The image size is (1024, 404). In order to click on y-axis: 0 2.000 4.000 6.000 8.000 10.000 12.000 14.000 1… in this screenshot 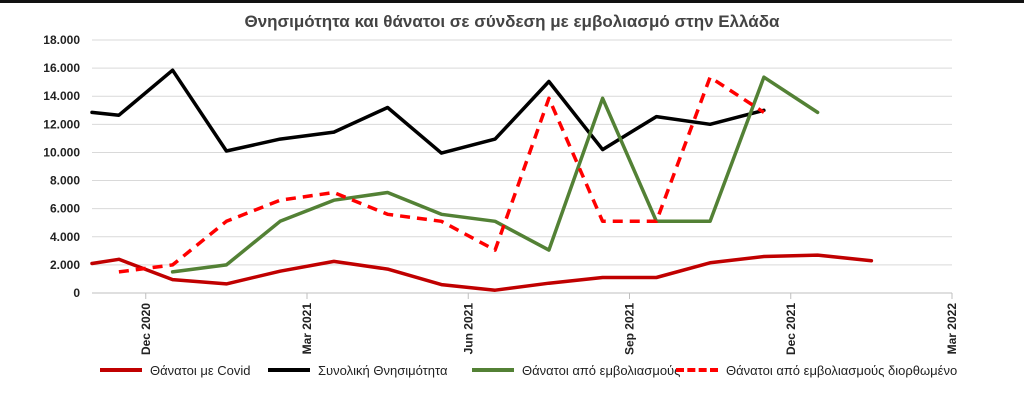, I will do `click(61, 166)`.